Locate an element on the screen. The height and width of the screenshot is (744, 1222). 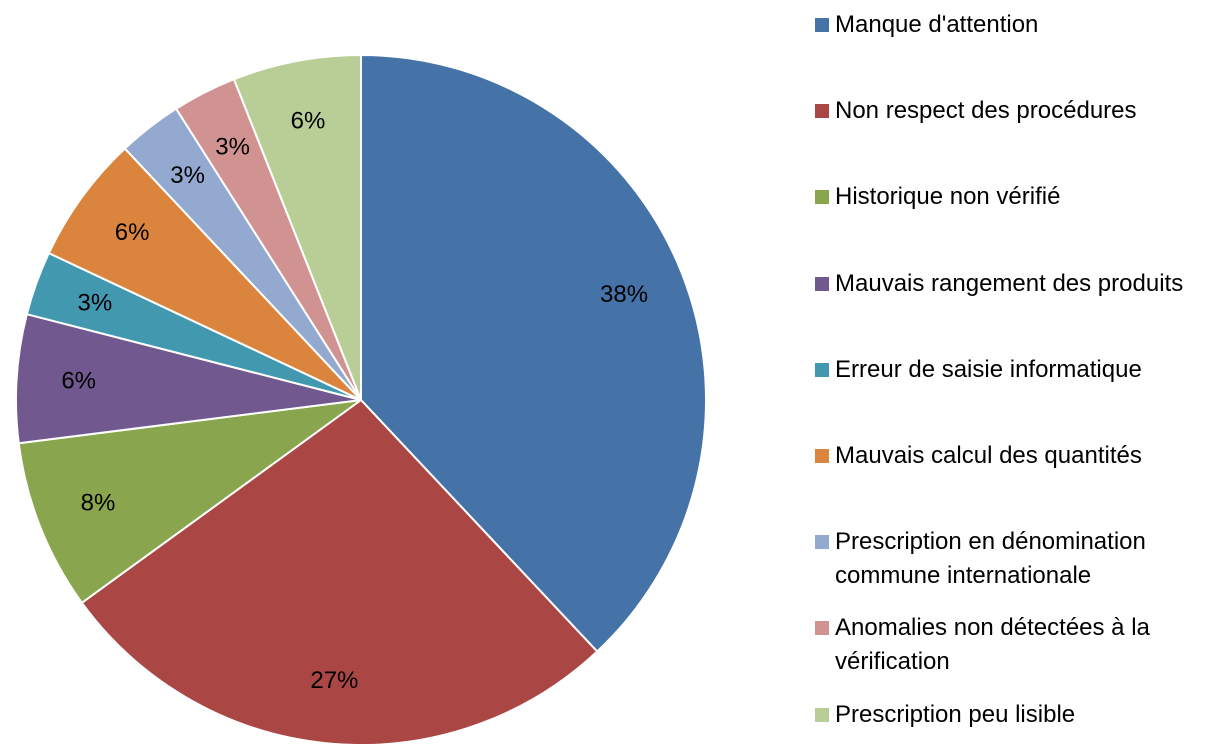
legend-label: Erreur de saisie informatique is located at coordinates (988, 369).